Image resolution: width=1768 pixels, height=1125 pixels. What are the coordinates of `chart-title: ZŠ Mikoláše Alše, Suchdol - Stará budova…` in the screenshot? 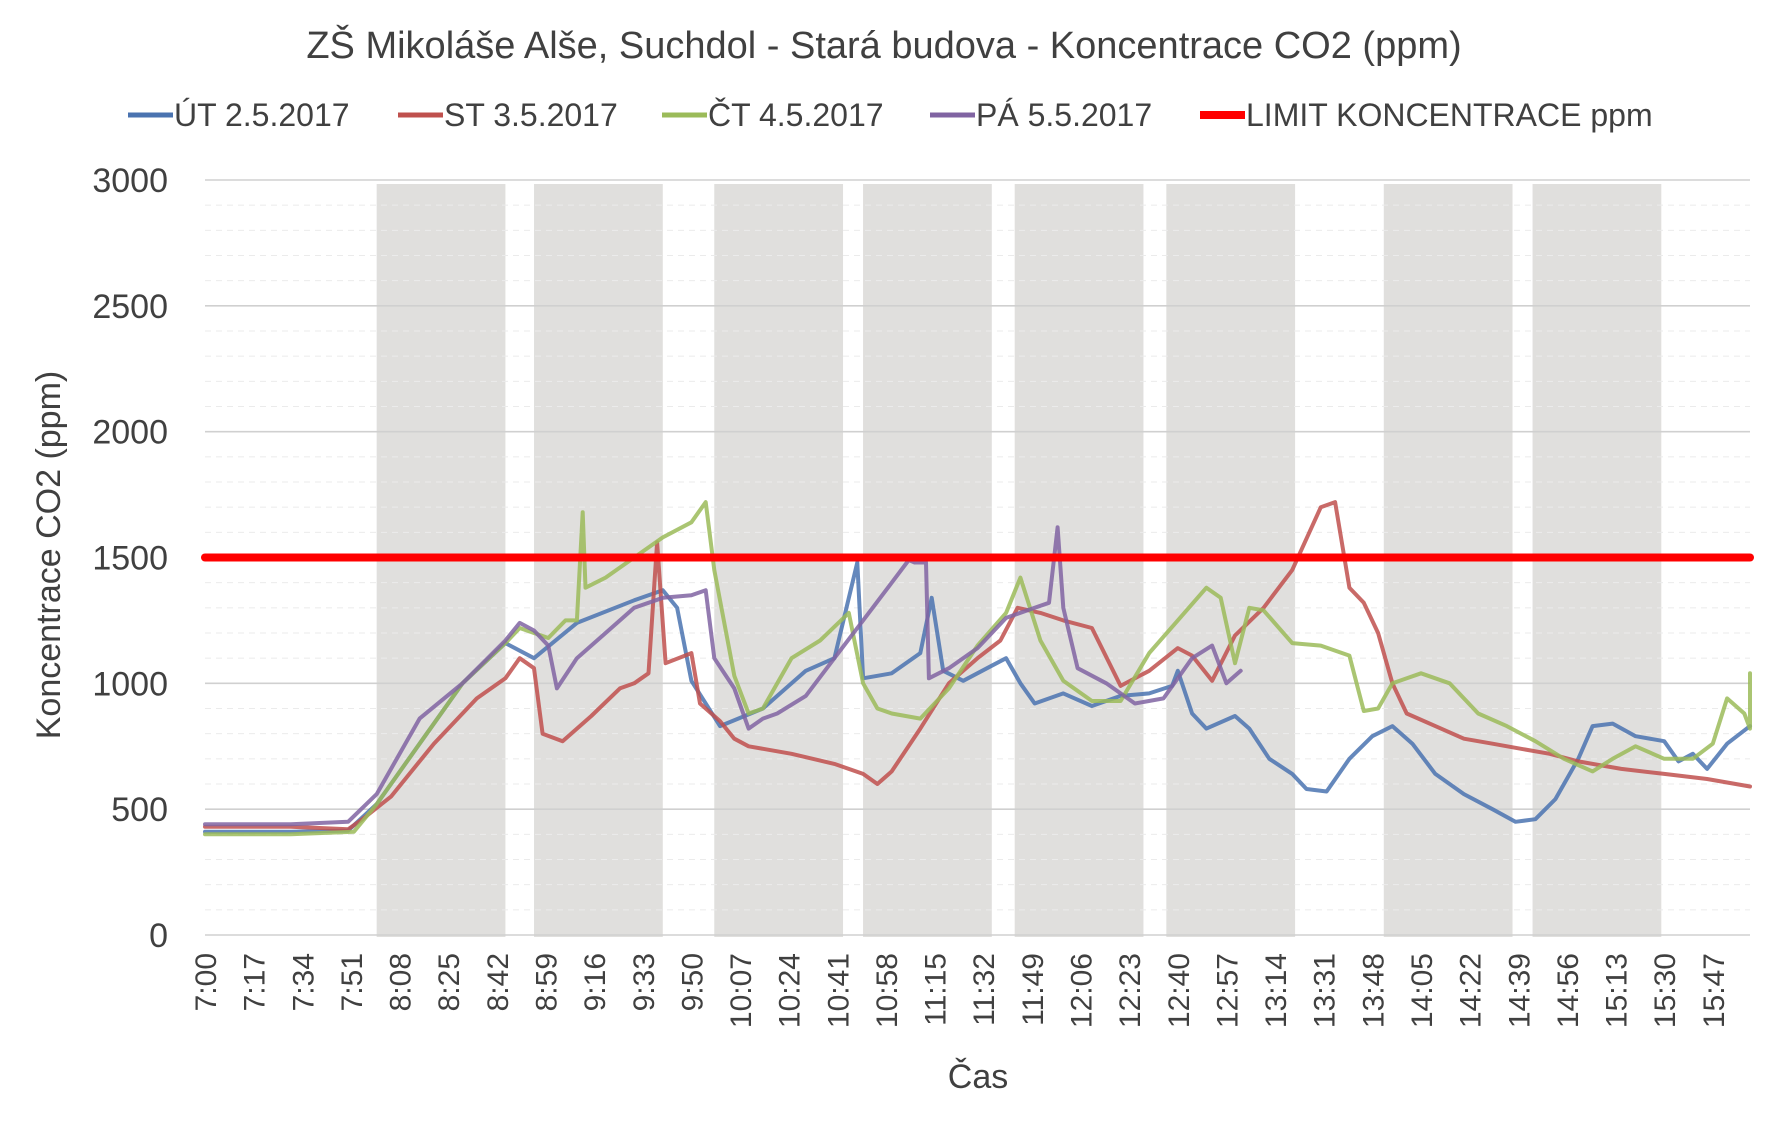 It's located at (883, 45).